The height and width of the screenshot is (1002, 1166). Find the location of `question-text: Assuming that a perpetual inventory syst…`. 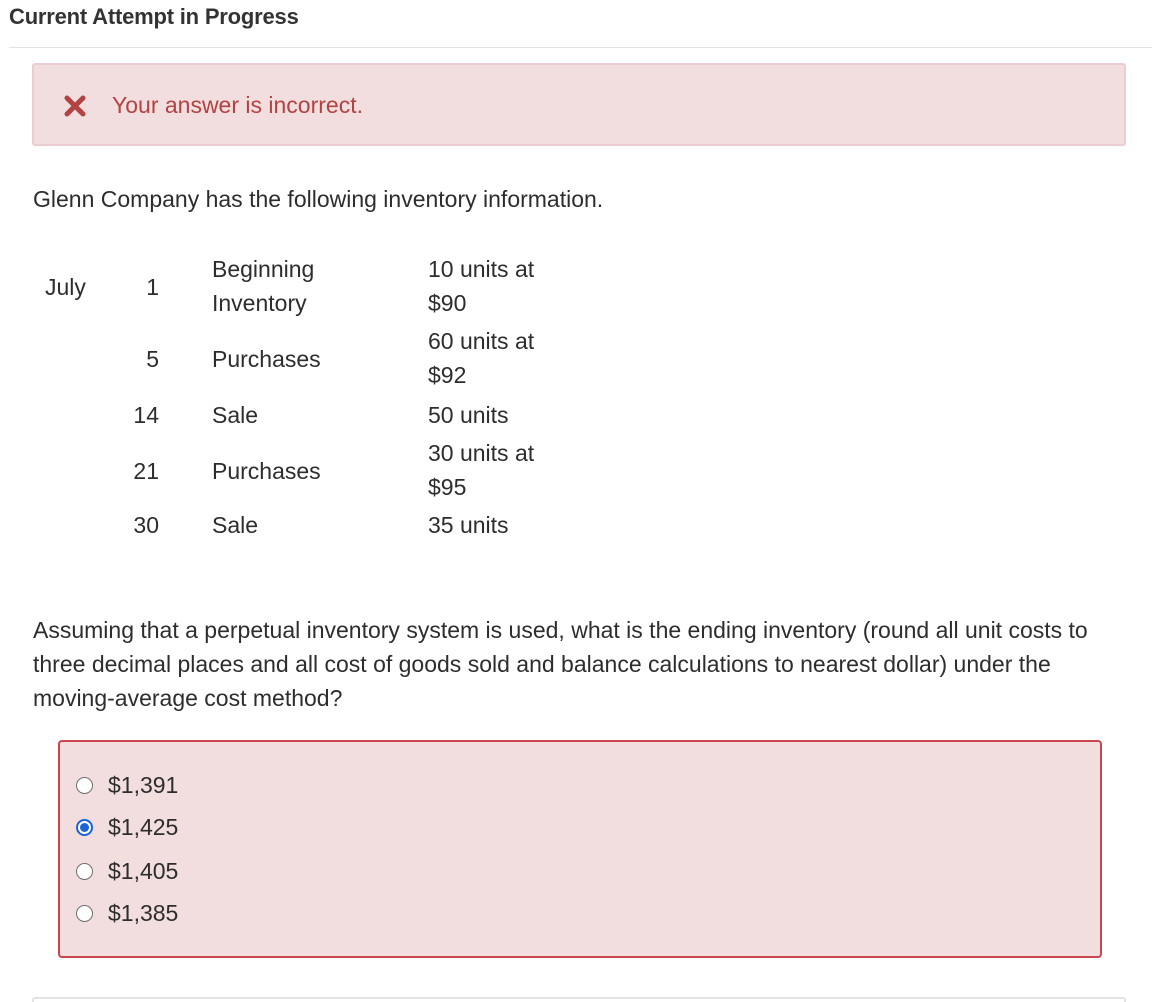

question-text: Assuming that a perpetual inventory syst… is located at coordinates (560, 664).